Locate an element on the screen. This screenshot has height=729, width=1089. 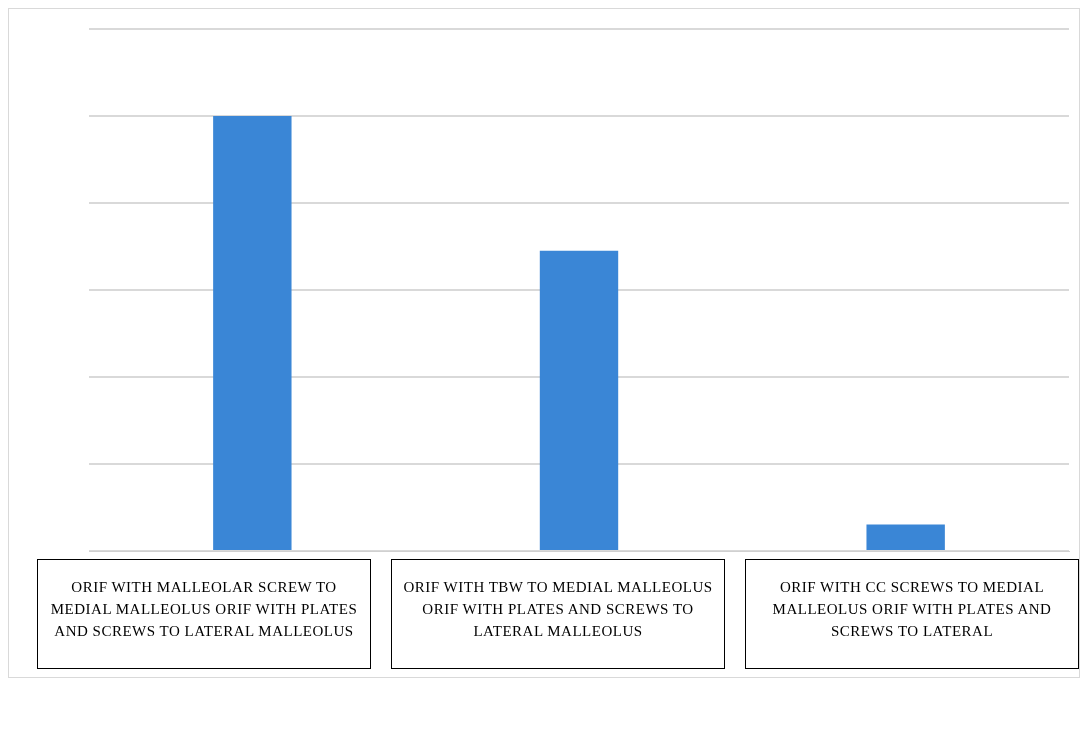
x-tick-label: ORIF WITH CC SCREWS TO MEDIAL MALLEOLUS ORIF WITH PLATES AND SCREWS TO LATERAL is located at coordinates (912, 614).